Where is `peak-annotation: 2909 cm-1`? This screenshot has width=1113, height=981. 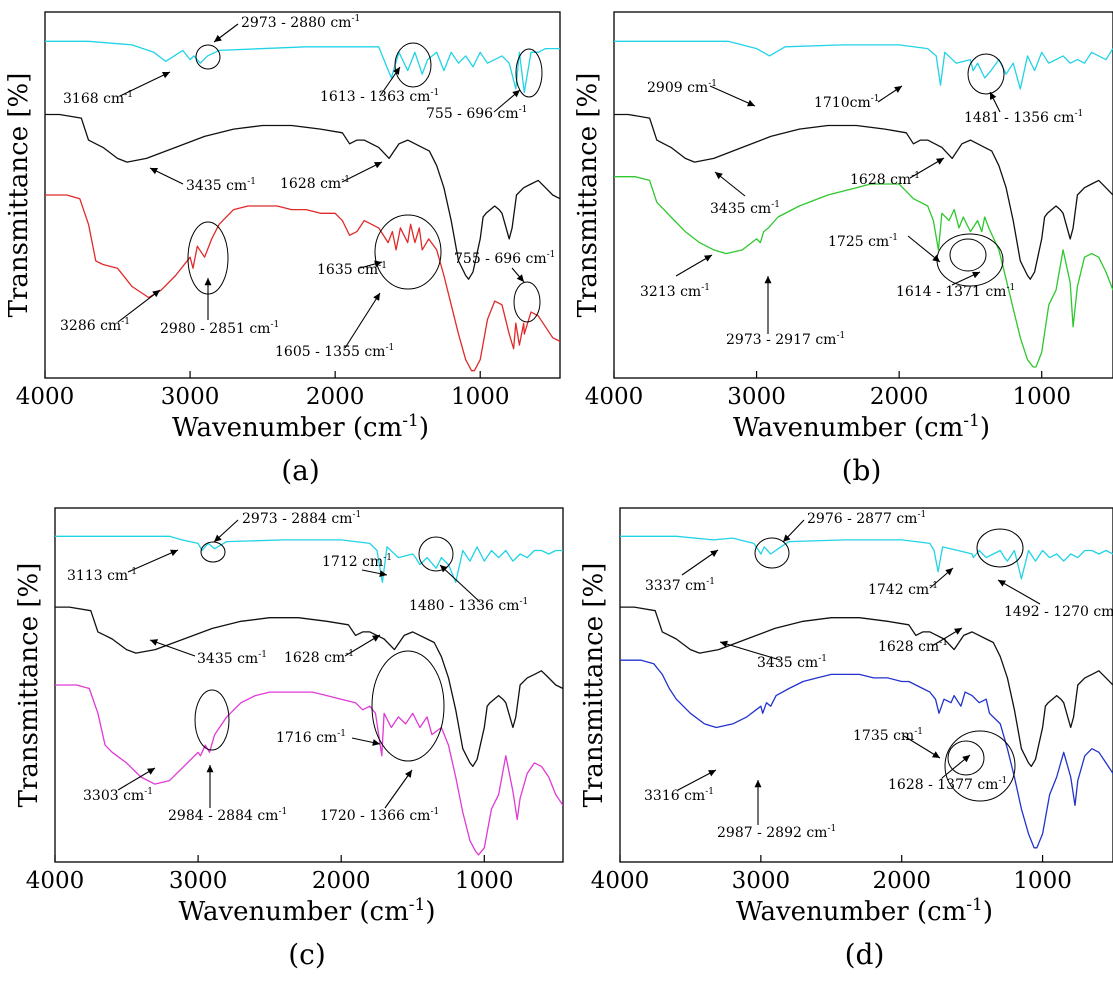 peak-annotation: 2909 cm-1 is located at coordinates (682, 87).